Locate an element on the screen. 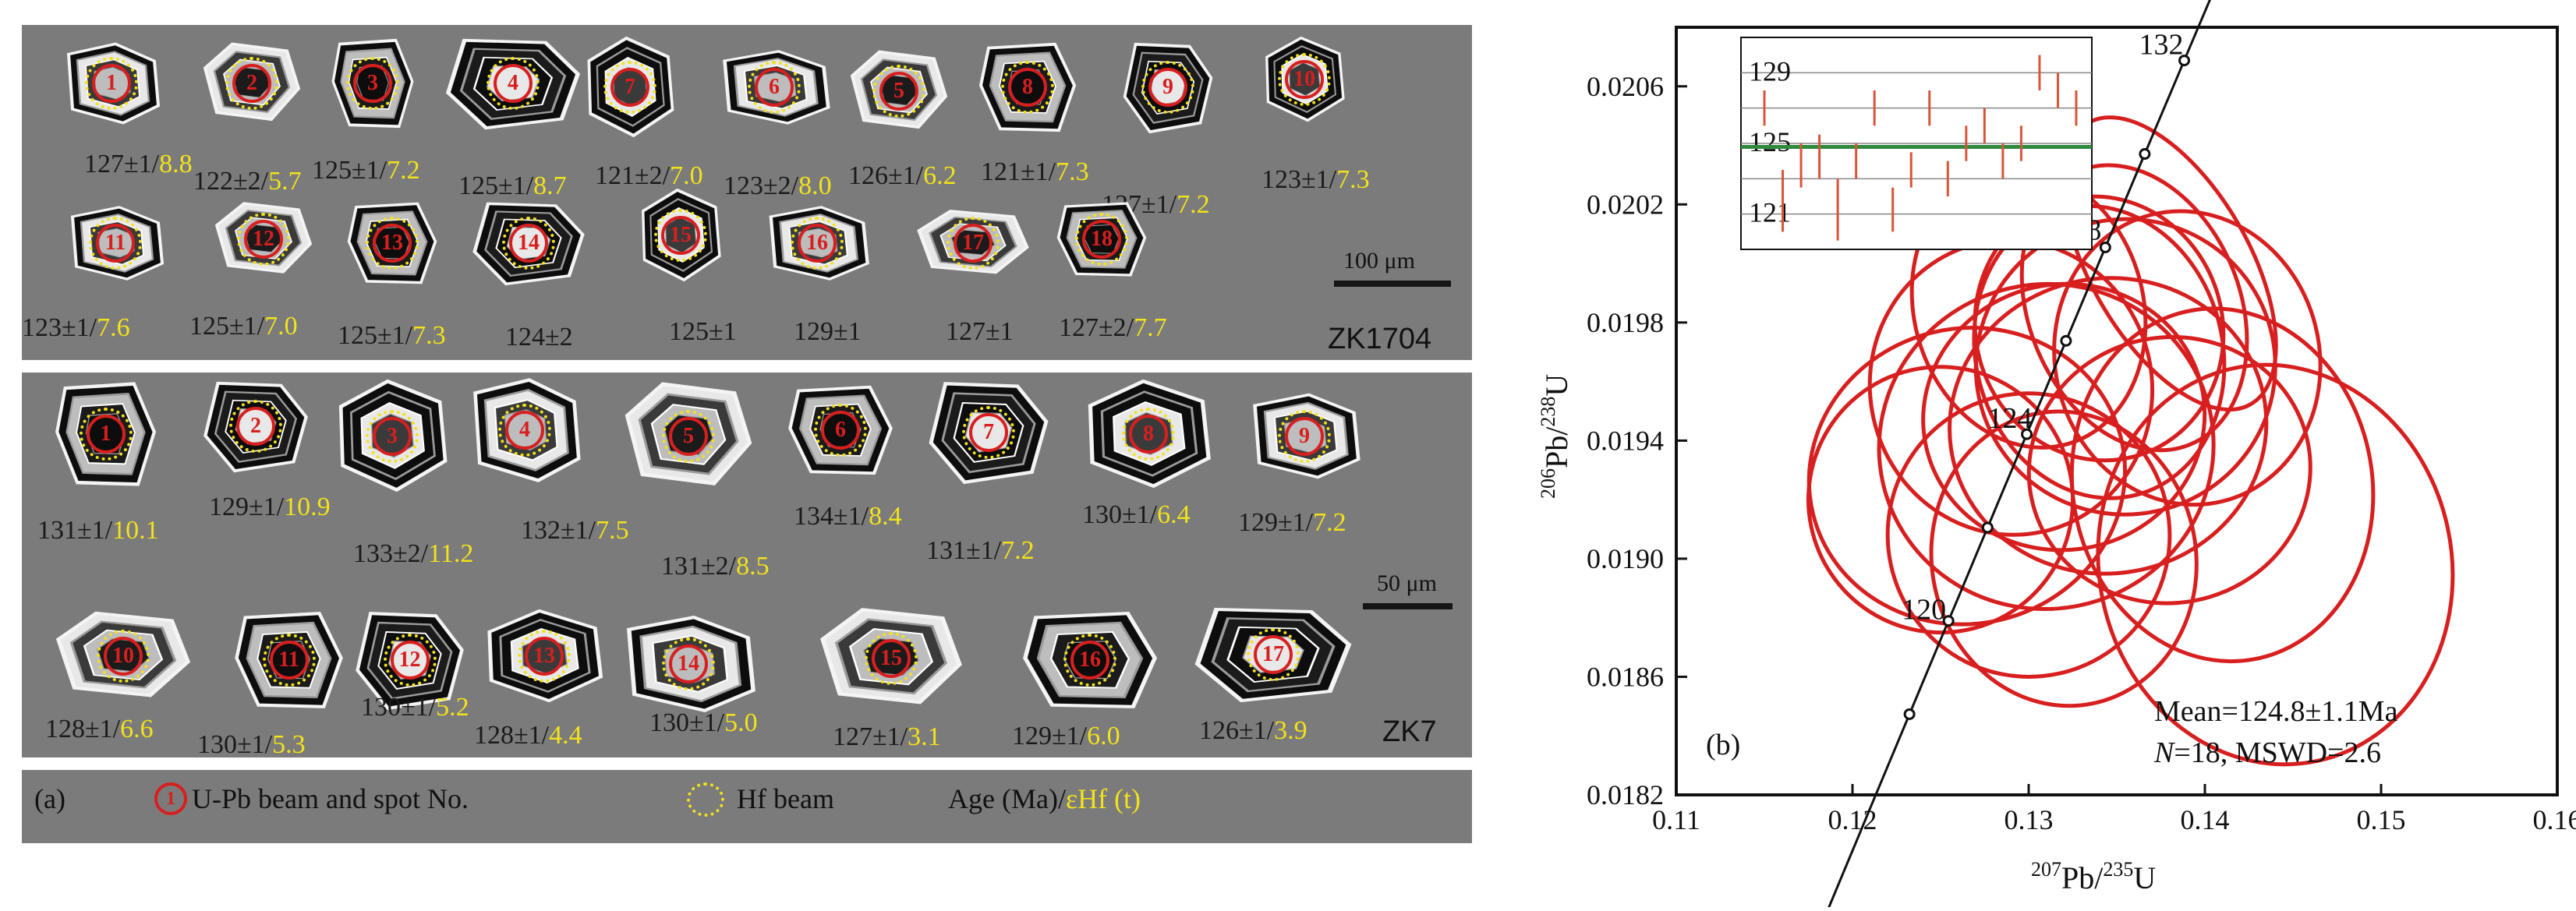 The height and width of the screenshot is (911, 2576). zk1704-age-label: 129±1 is located at coordinates (828, 332).